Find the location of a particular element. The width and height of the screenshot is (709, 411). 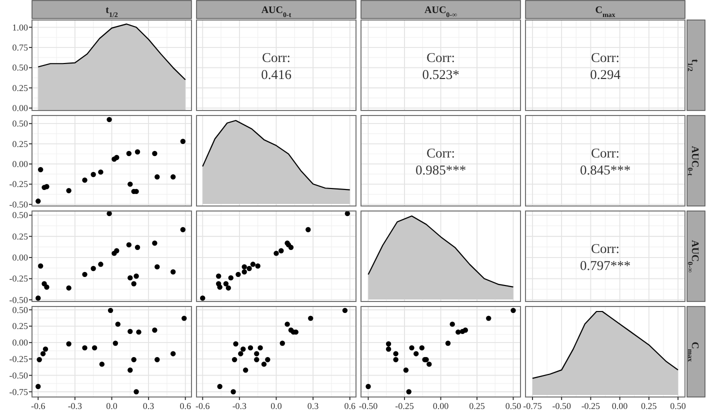

y-tick-label: 1.00 is located at coordinates (20, 27).